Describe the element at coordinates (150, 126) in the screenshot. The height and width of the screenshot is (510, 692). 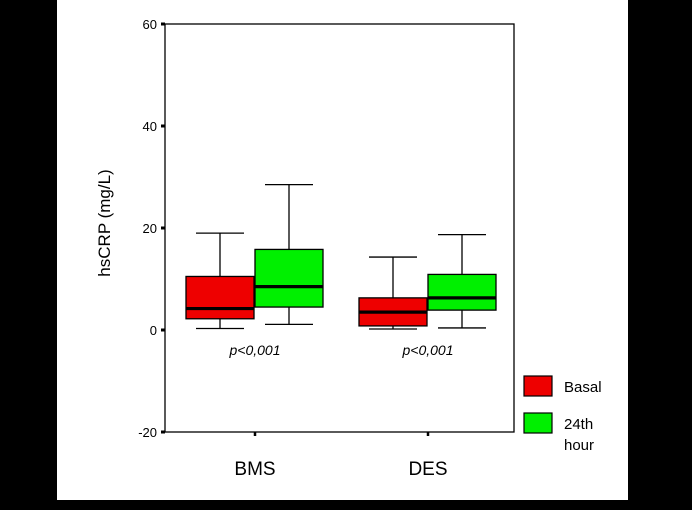
I see `y-tick-label: 40` at that location.